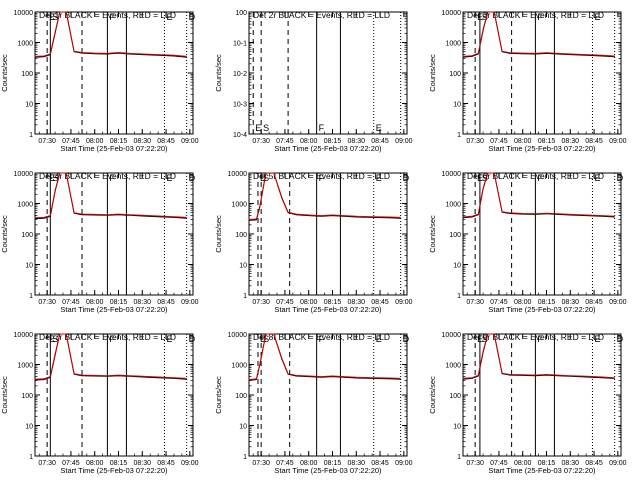  I want to click on y-tick-label: 10-2, so click(240, 74).